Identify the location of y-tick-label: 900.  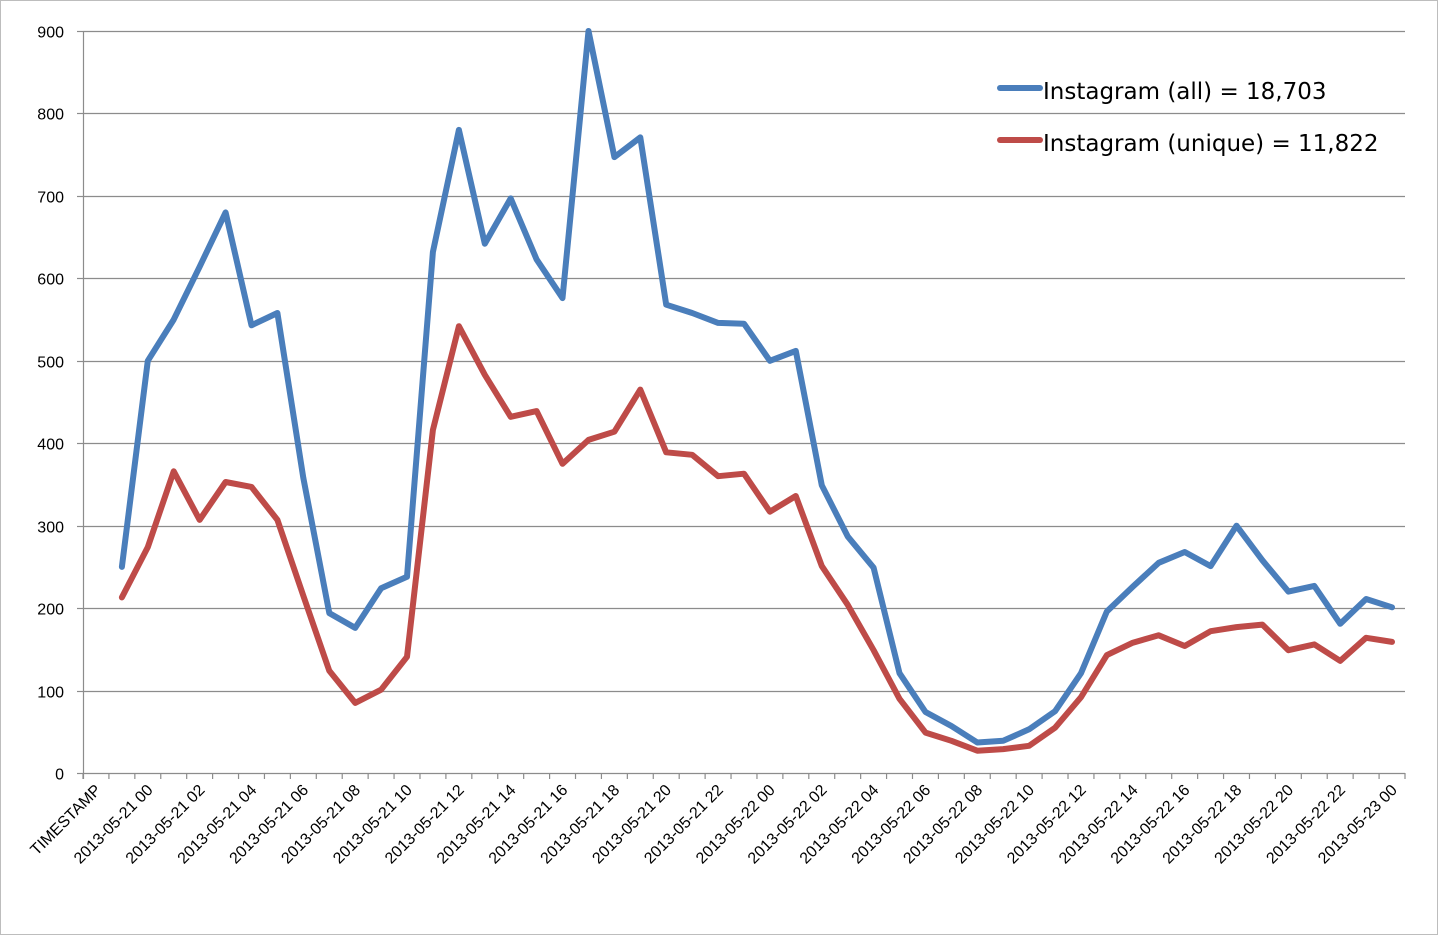
(50, 33).